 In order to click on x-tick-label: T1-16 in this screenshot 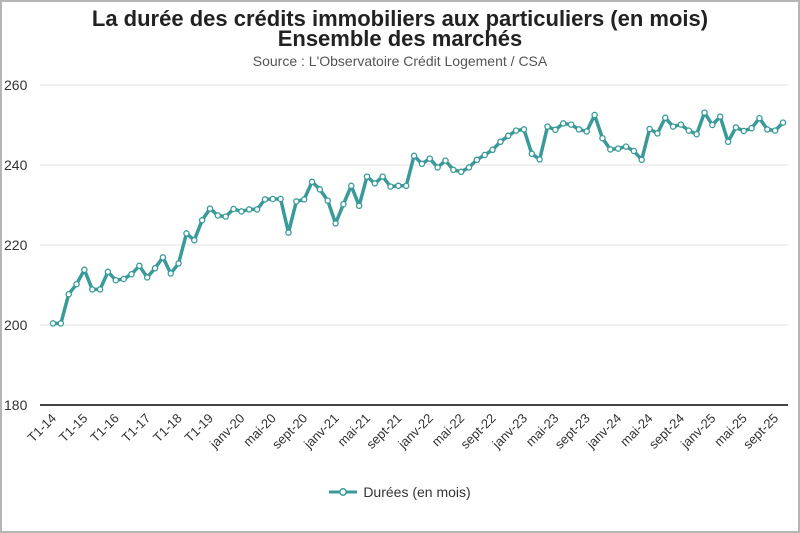, I will do `click(104, 428)`.